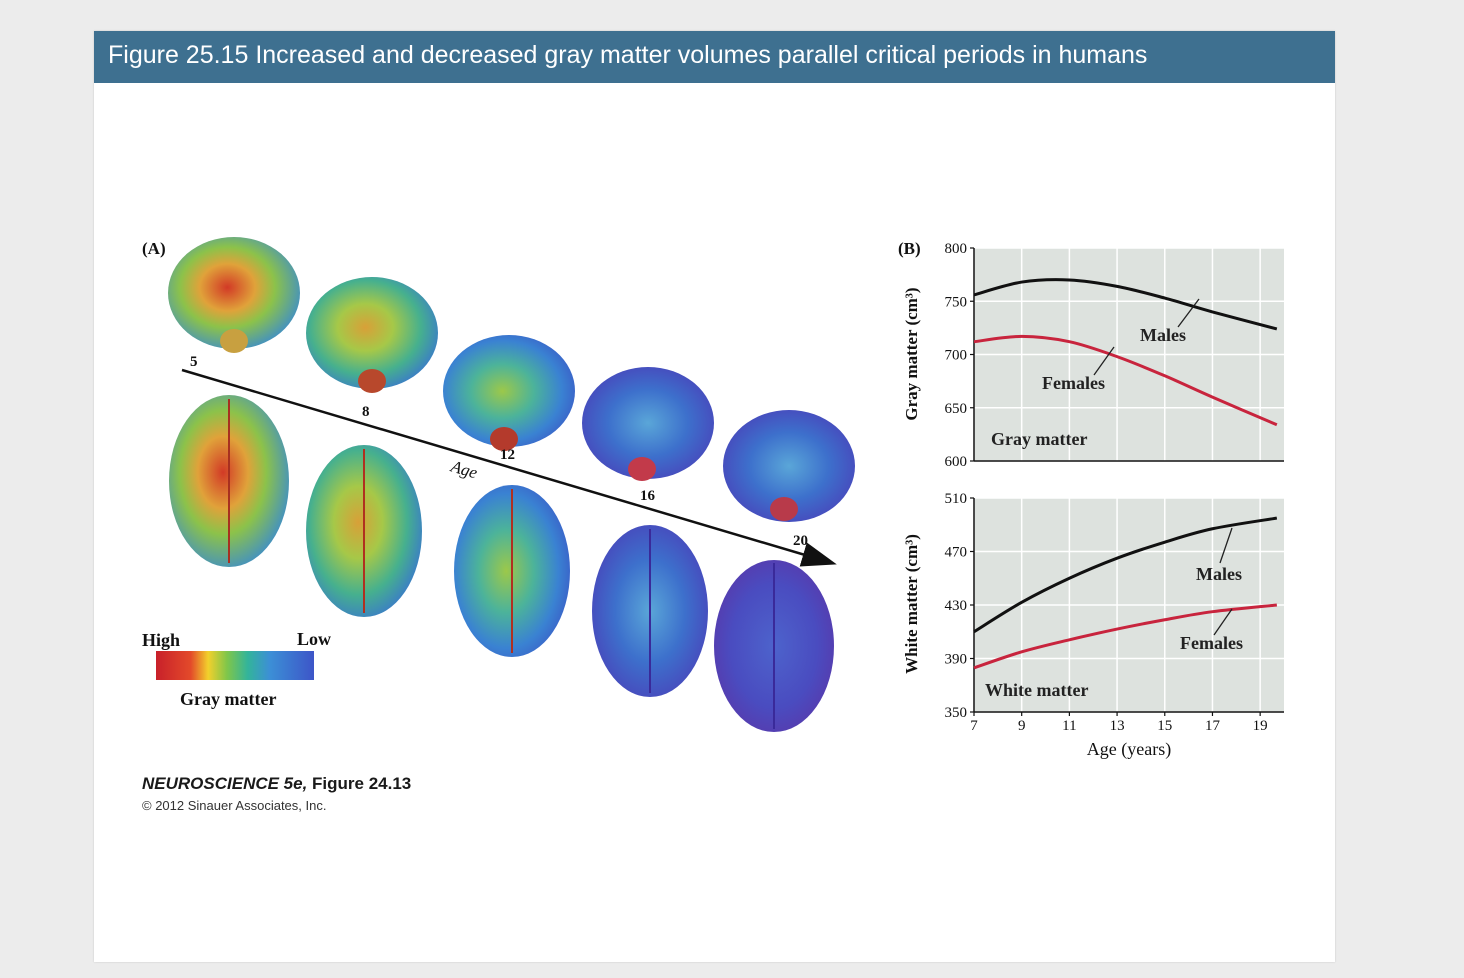  What do you see at coordinates (911, 353) in the screenshot?
I see `y-axis-label: Gray matter (cm³)` at bounding box center [911, 353].